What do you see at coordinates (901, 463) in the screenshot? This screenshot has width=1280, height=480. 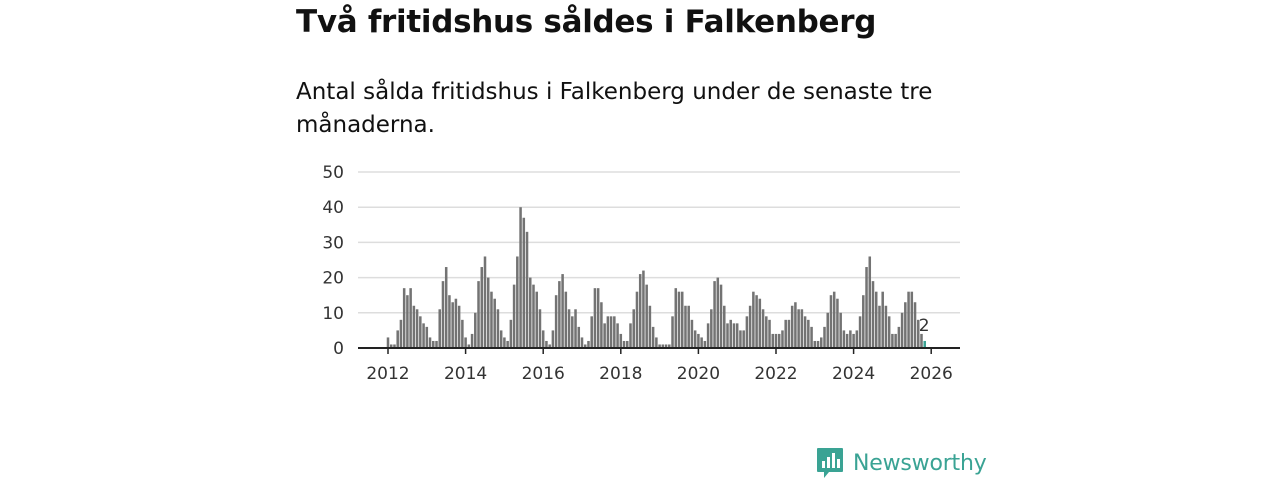 I see `newsworthy-brand: Newsworthy` at bounding box center [901, 463].